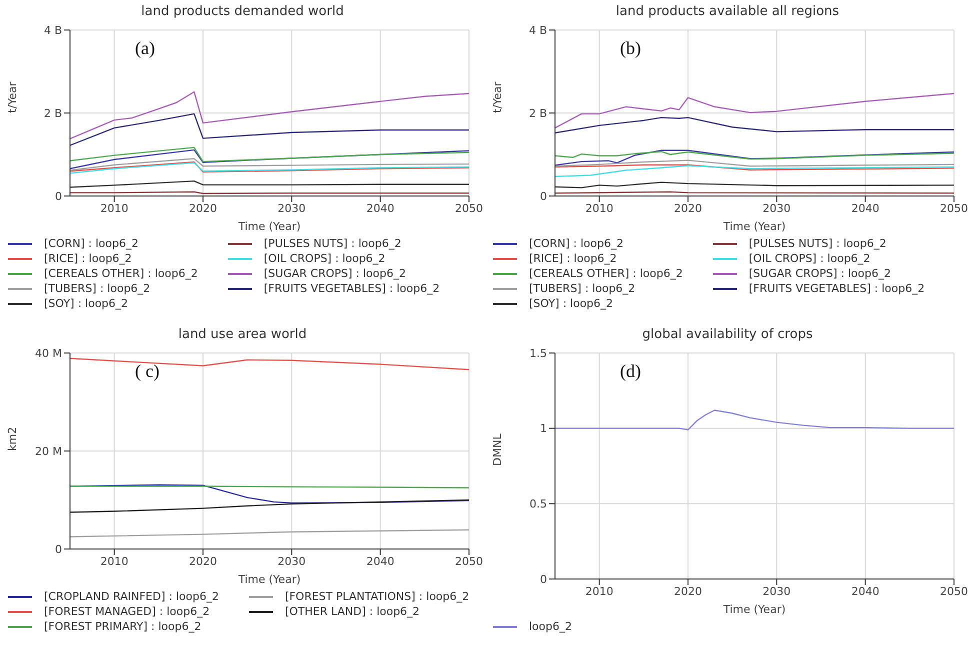  Describe the element at coordinates (131, 596) in the screenshot. I see `legend-label: [CROPLAND RAINFED] : loop6_2` at that location.